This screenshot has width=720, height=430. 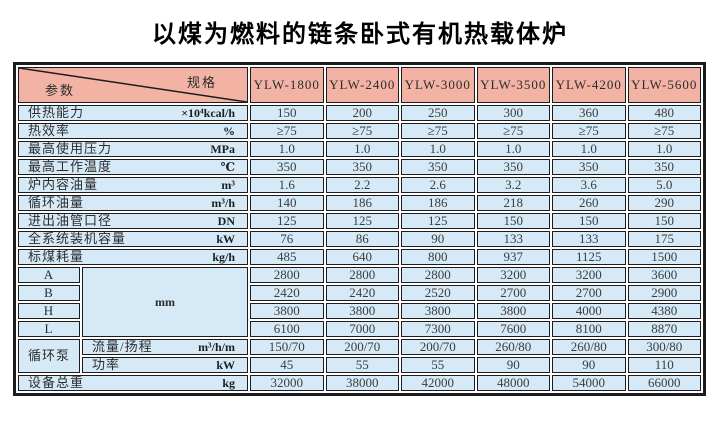 What do you see at coordinates (513, 275) in the screenshot?
I see `table-cell: 3200` at bounding box center [513, 275].